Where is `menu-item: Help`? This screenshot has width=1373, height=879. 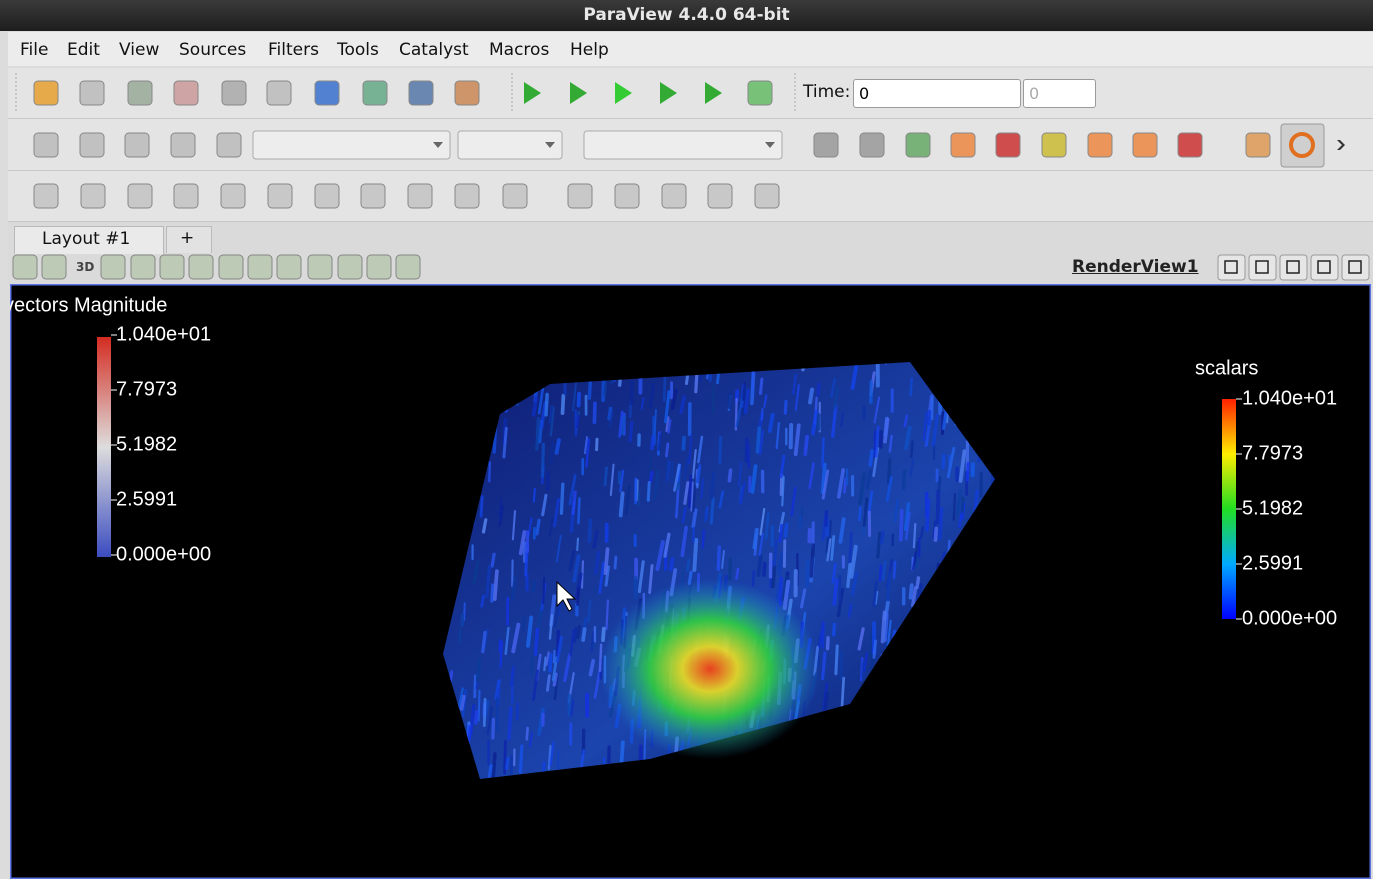
menu-item: Help is located at coordinates (589, 50).